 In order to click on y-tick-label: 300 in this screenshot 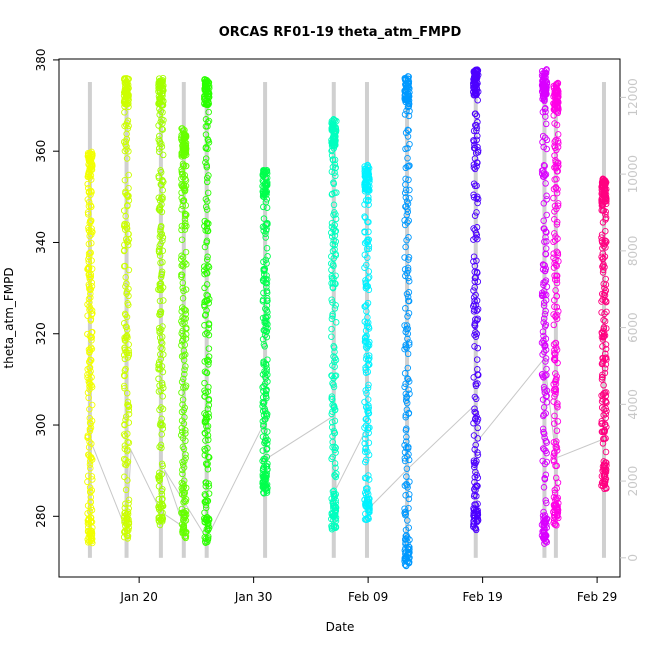, I will do `click(41, 425)`.